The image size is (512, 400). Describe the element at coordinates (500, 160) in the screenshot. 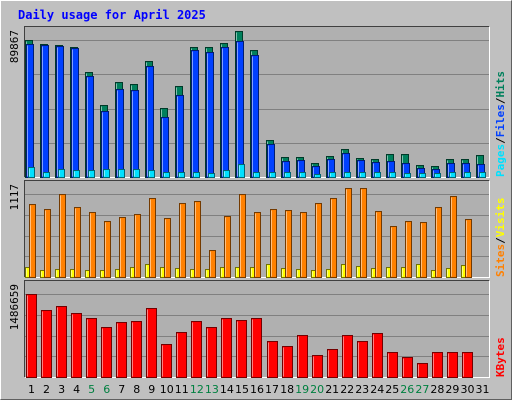

I see `legend-entry: Pages` at that location.